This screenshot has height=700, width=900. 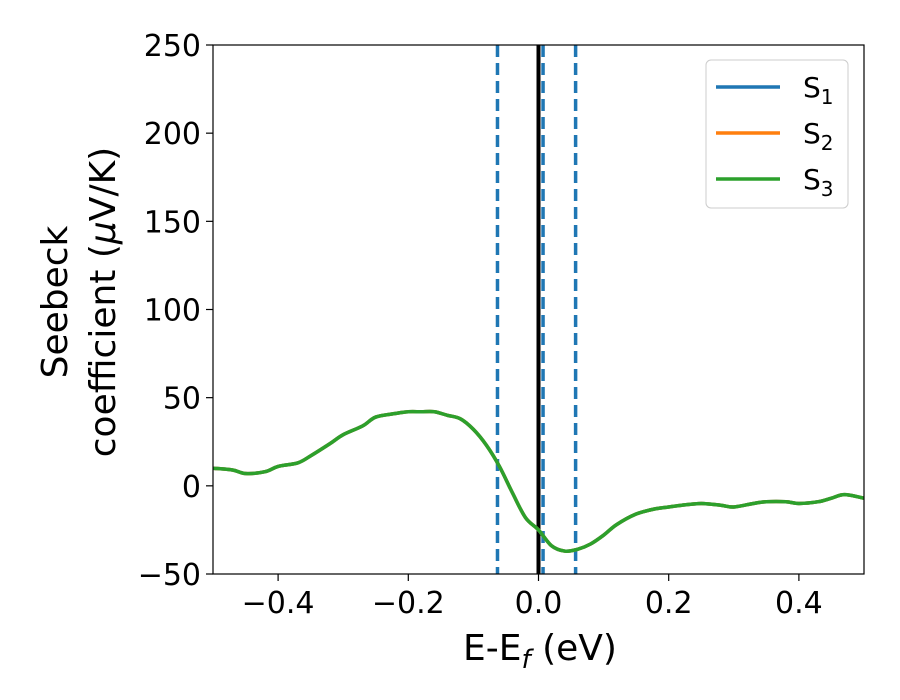 I want to click on x-axis-label-main: E-E, so click(x=492, y=648).